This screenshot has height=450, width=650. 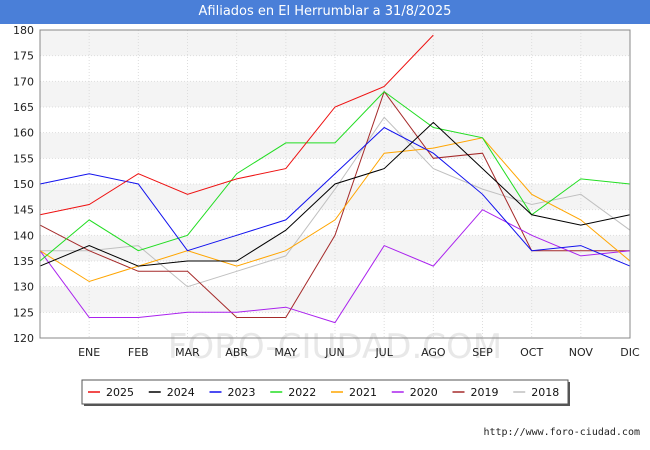 What do you see at coordinates (23, 158) in the screenshot?
I see `y-tick-label: 155` at bounding box center [23, 158].